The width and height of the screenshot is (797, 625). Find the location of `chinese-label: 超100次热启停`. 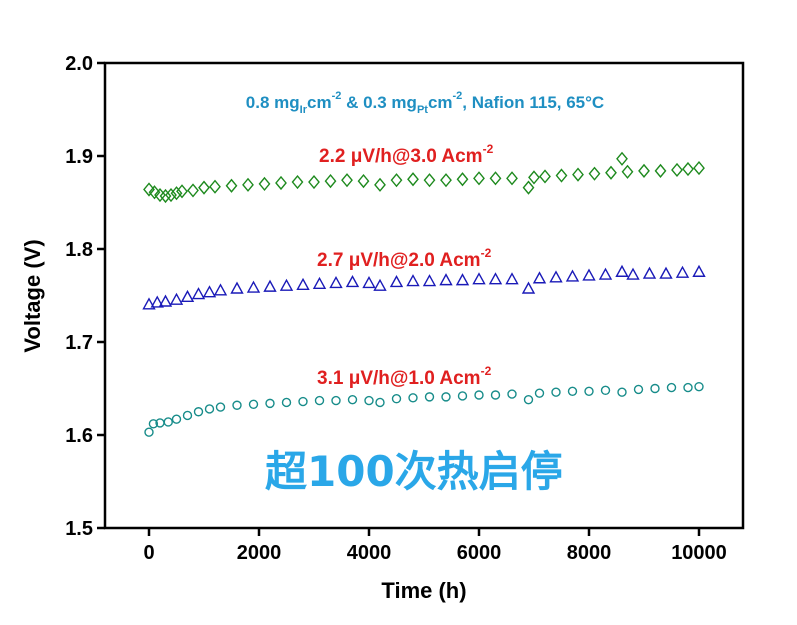

chinese-label: 超100次热启停 is located at coordinates (414, 471).